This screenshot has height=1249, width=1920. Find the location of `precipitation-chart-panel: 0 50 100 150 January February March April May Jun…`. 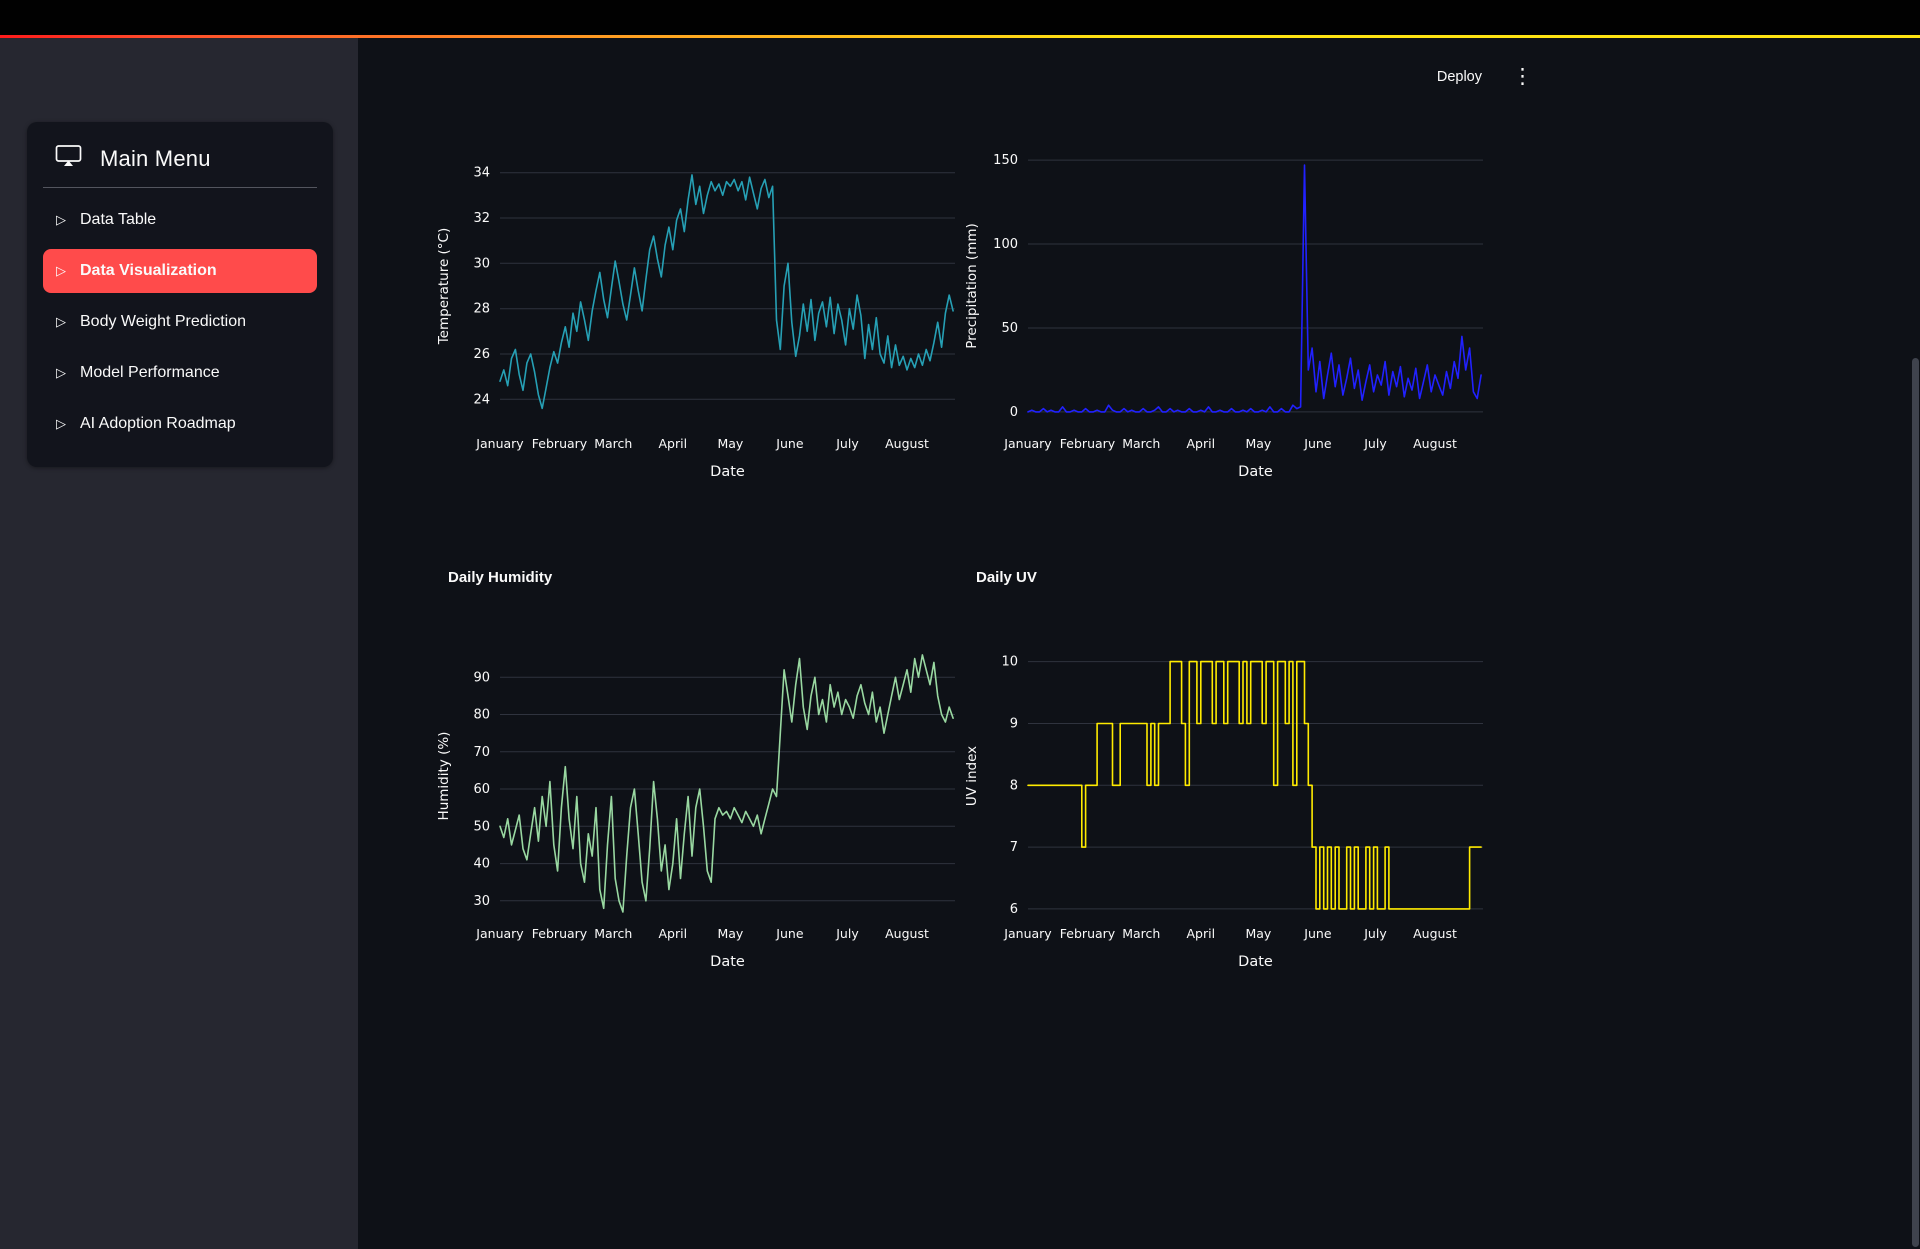

precipitation-chart-panel: 0 50 100 150 January February March April May Jun… is located at coordinates (1223, 304).